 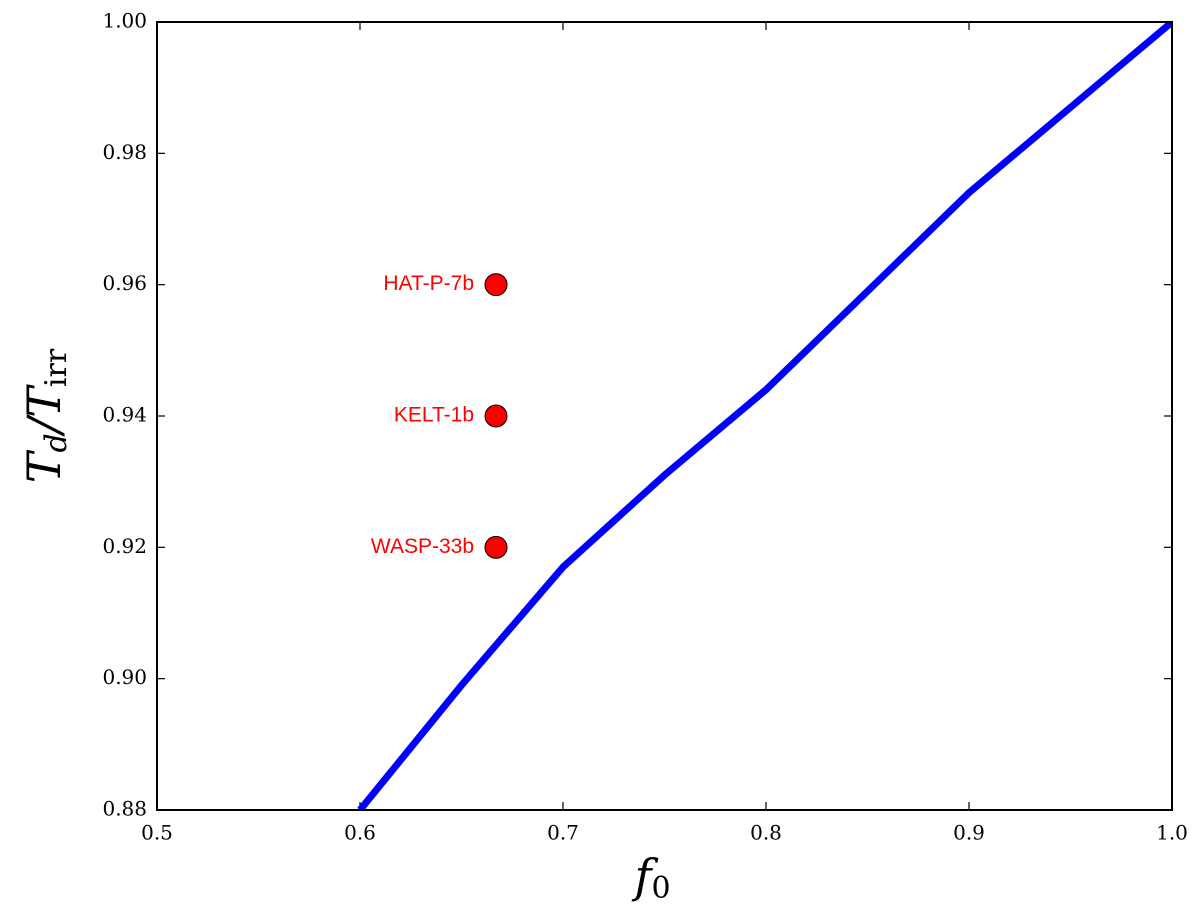 I want to click on x-tick-label: 0.9, so click(x=969, y=833).